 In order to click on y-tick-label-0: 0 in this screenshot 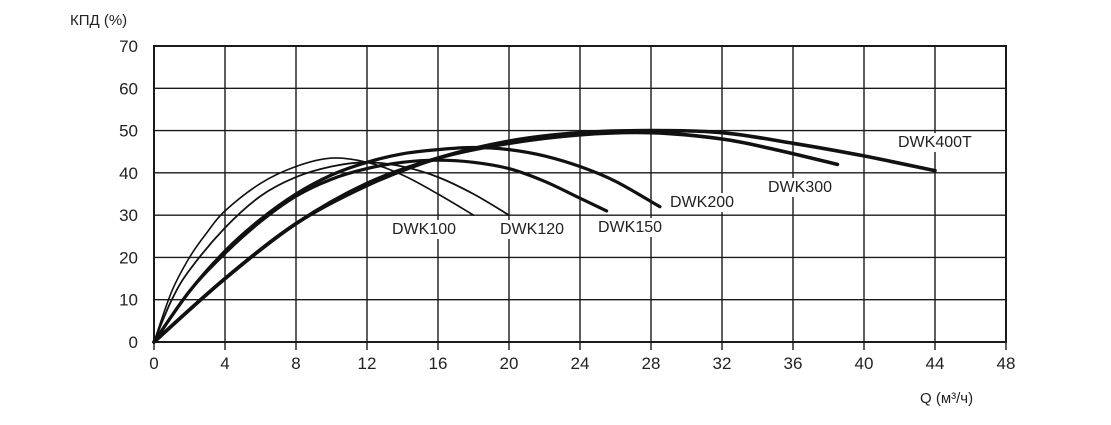, I will do `click(133, 342)`.